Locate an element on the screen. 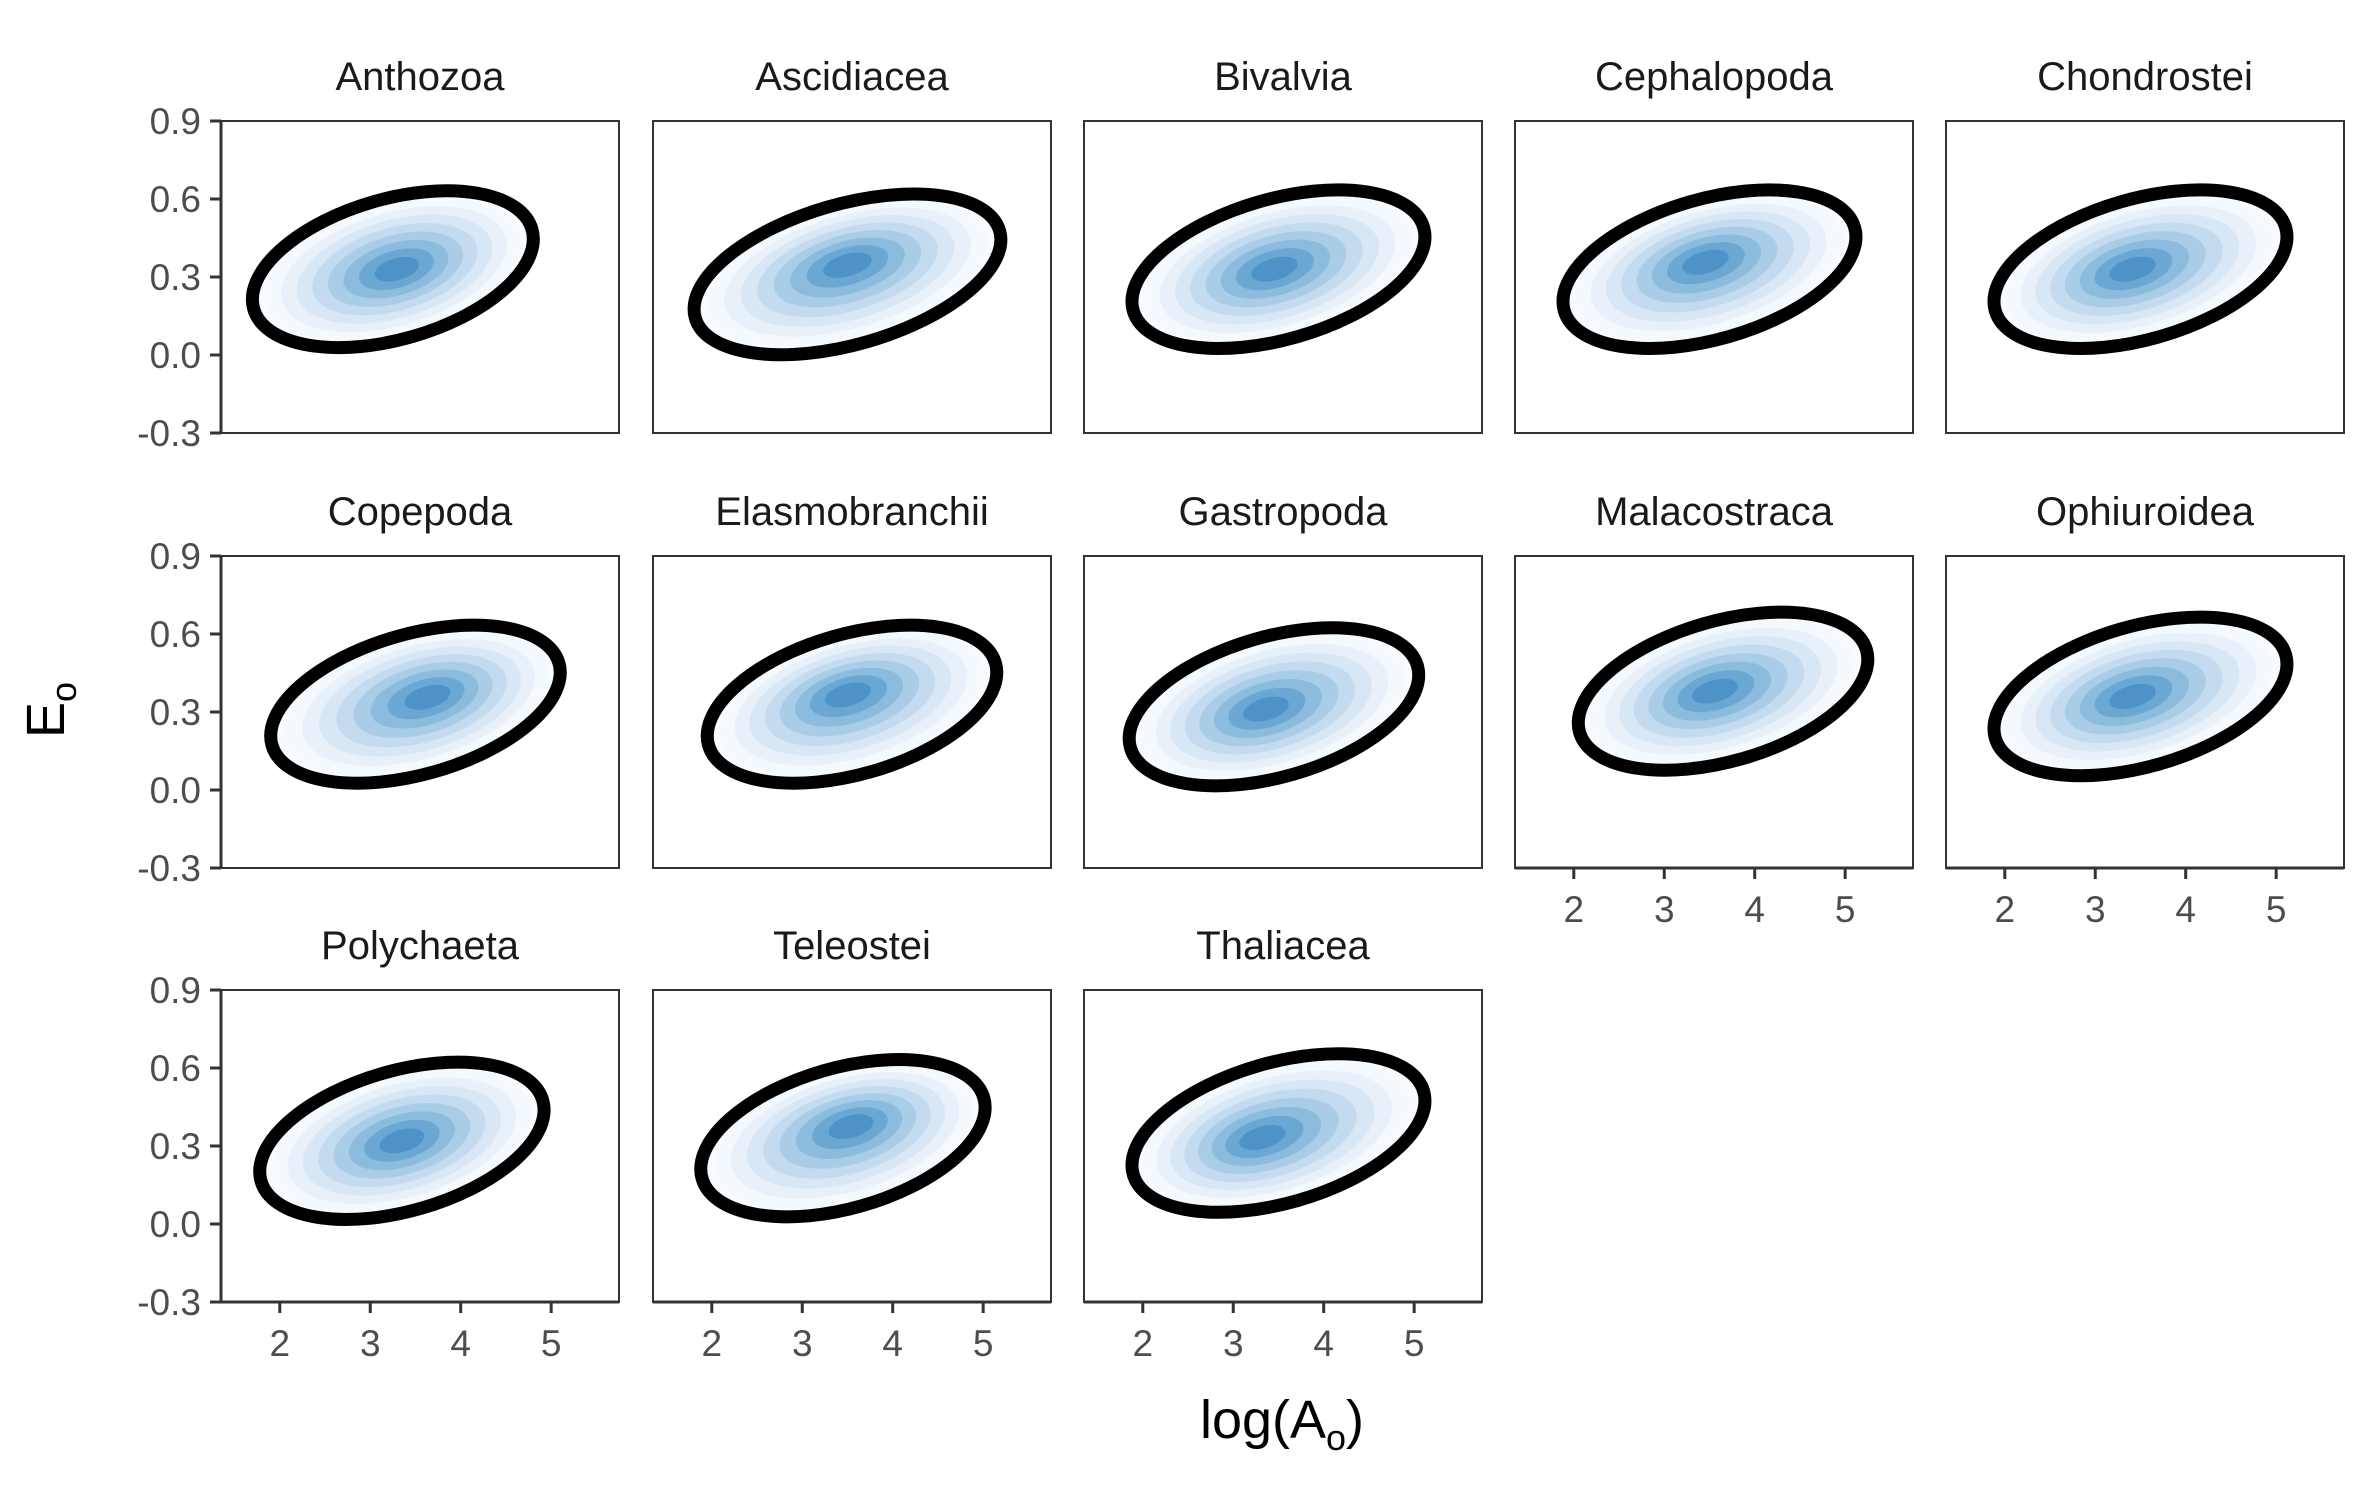  facet-title: Chondrostei is located at coordinates (2145, 77).